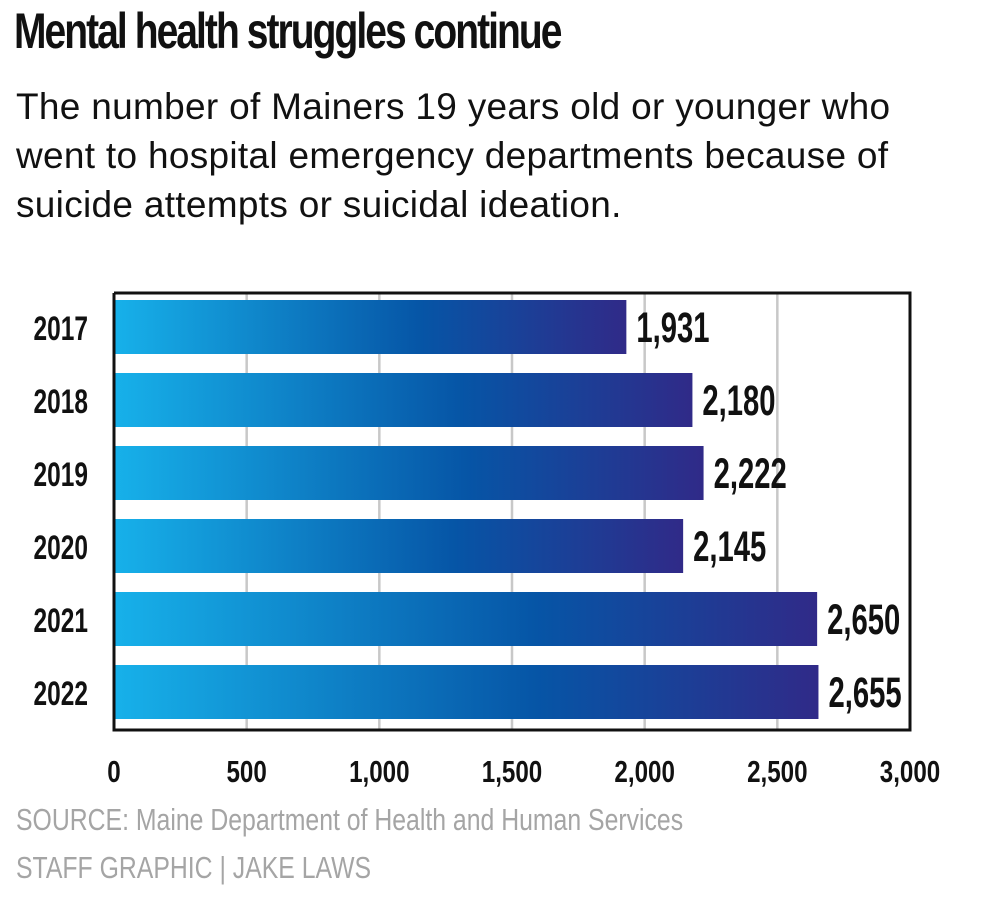  What do you see at coordinates (194, 867) in the screenshot?
I see `staff-credit: STAFF GRAPHIC | JAKE LAWS` at bounding box center [194, 867].